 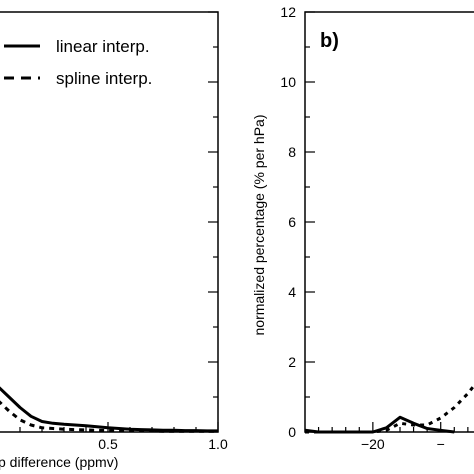 I want to click on panel-b-y-tick-label: 4, so click(x=292, y=292).